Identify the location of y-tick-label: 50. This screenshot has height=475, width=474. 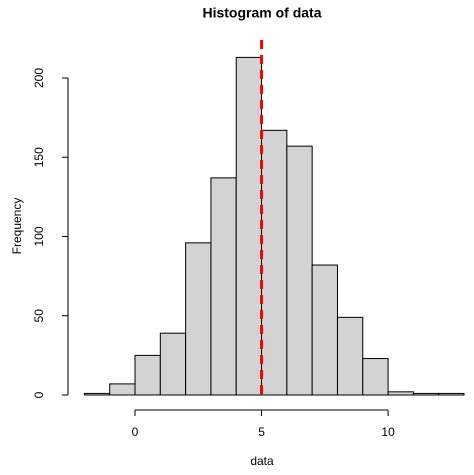
(39, 316).